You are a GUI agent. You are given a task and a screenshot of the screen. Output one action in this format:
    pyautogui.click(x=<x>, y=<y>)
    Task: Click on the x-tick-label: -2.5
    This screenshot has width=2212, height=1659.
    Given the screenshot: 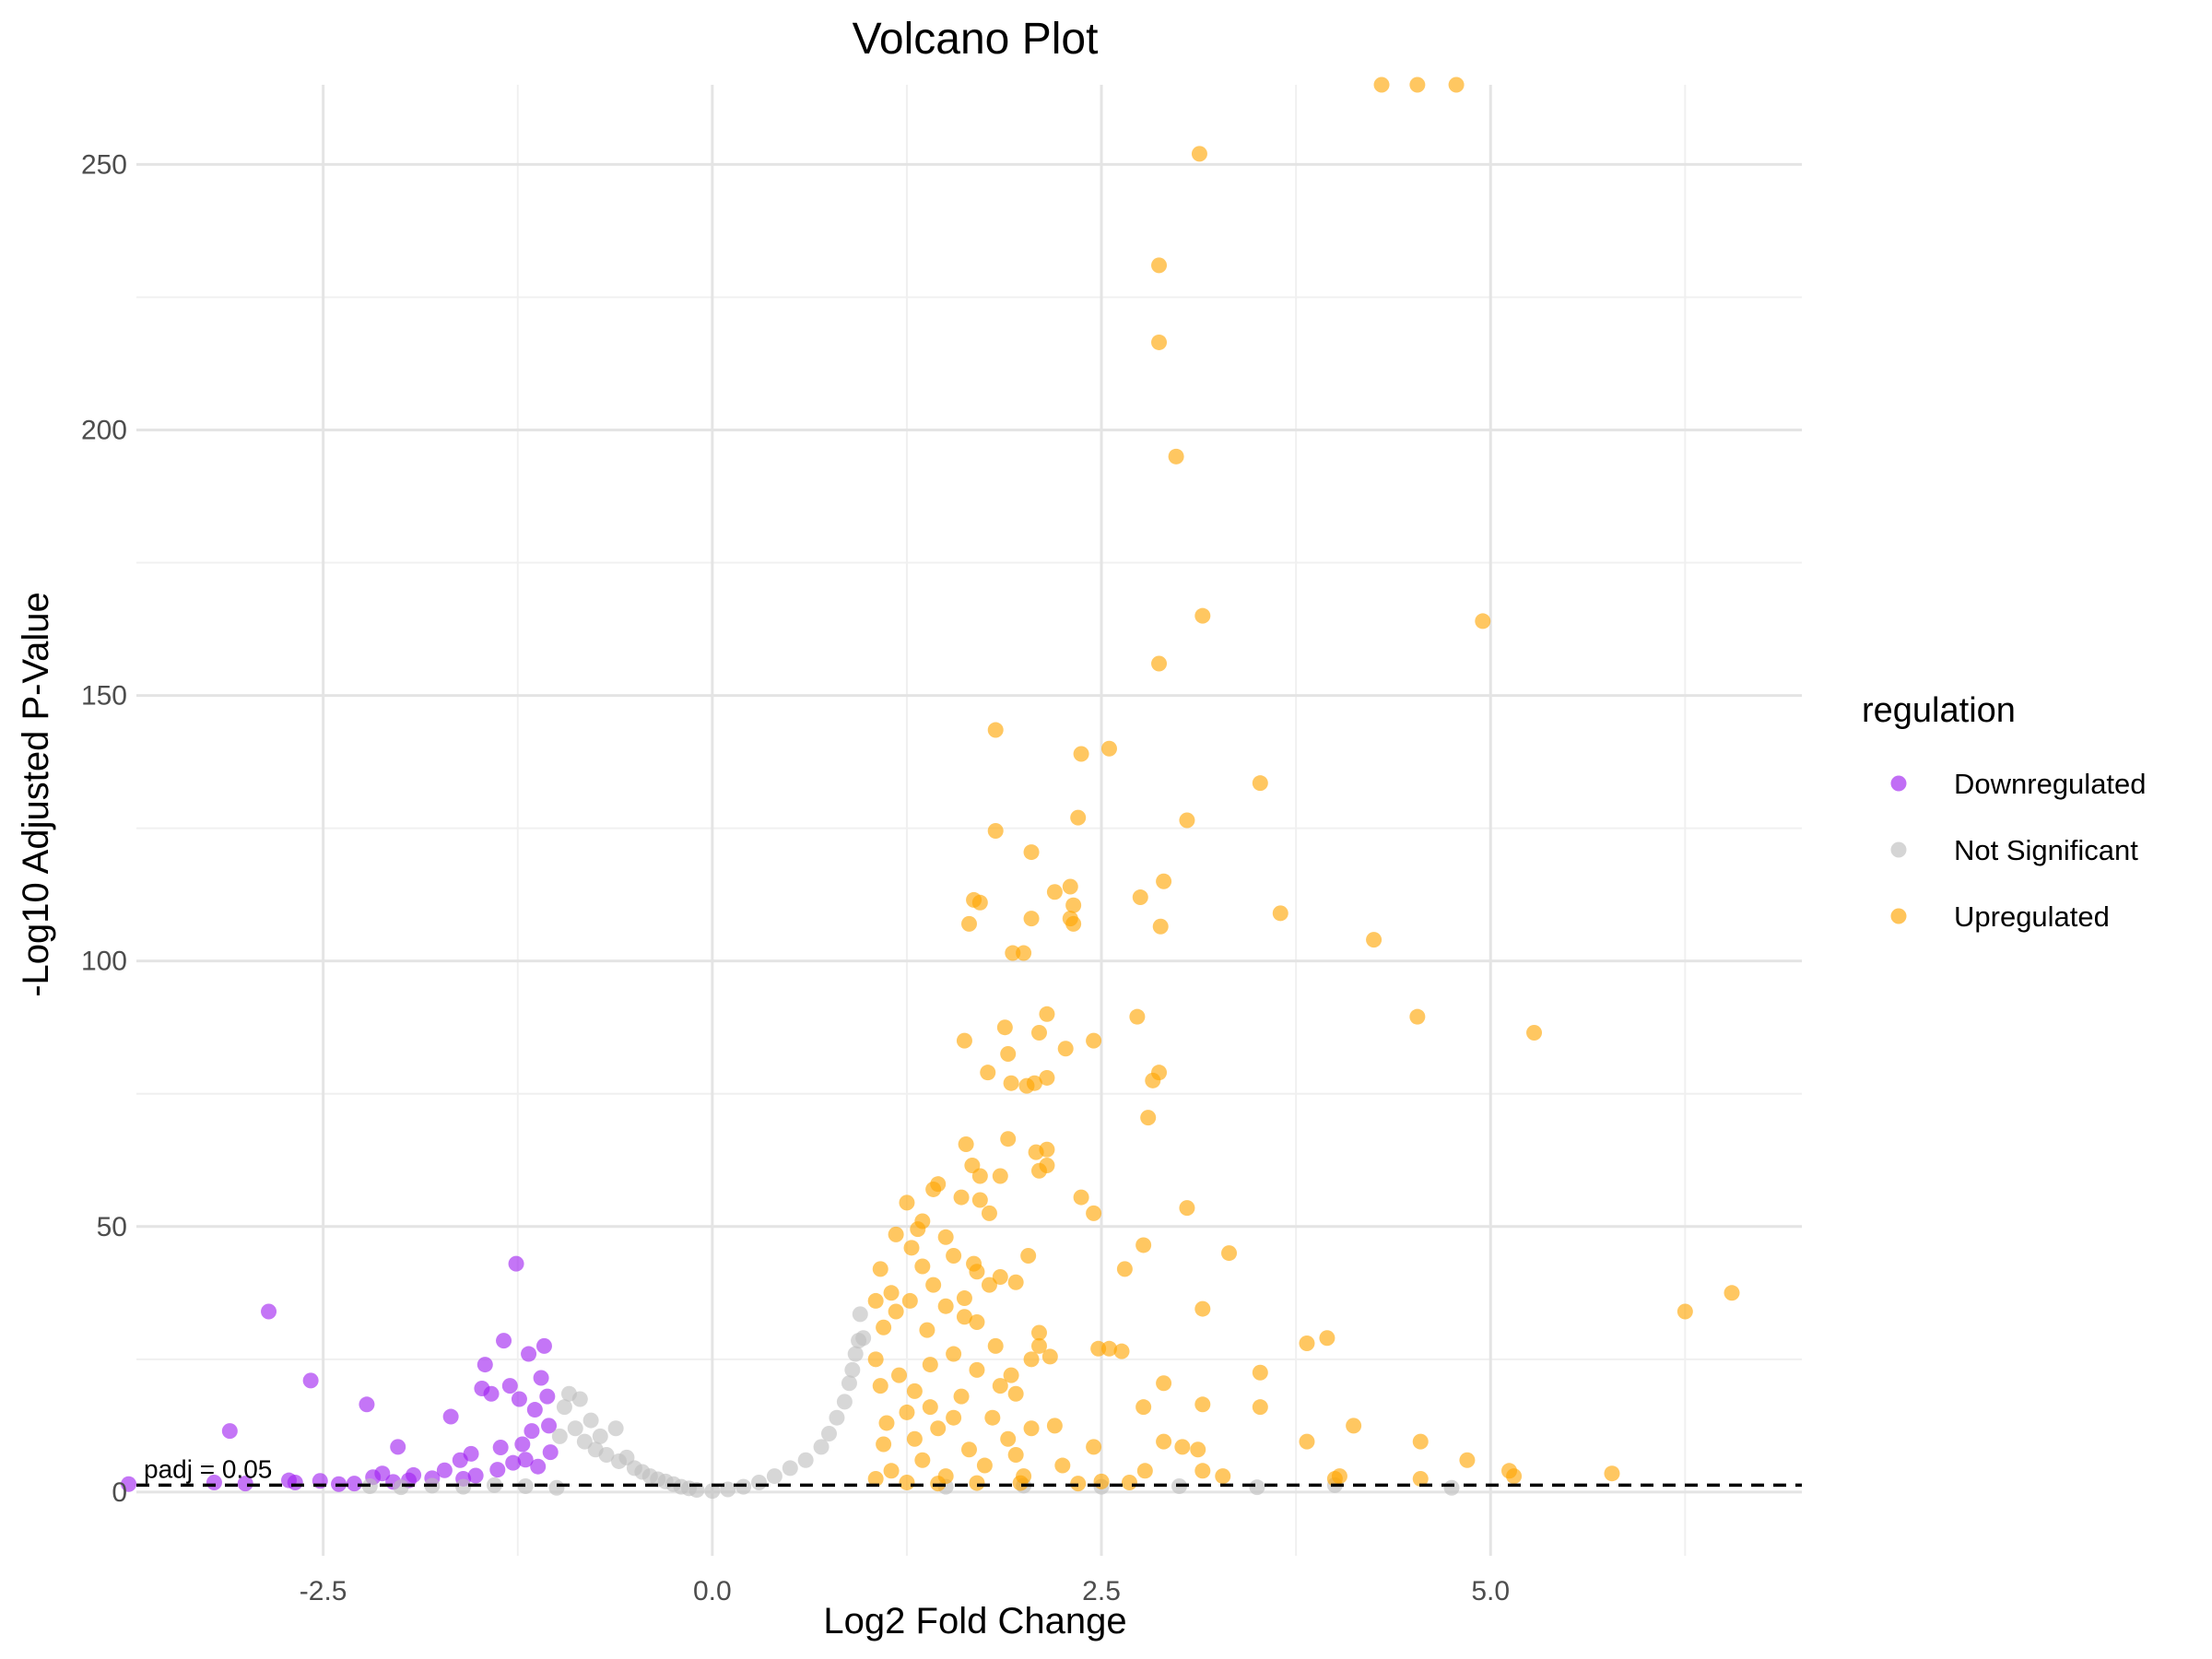 What is the action you would take?
    pyautogui.click(x=323, y=1591)
    